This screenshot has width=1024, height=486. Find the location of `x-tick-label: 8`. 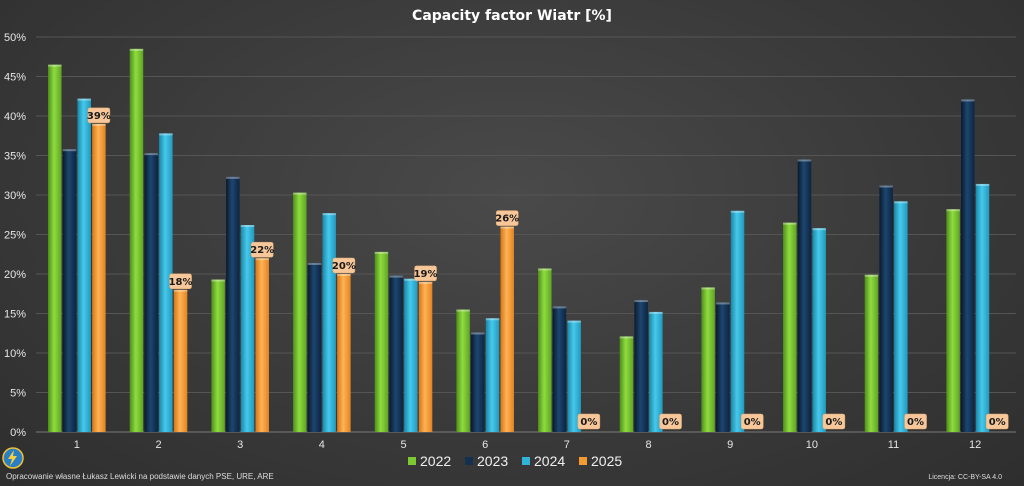

x-tick-label: 8 is located at coordinates (648, 445).